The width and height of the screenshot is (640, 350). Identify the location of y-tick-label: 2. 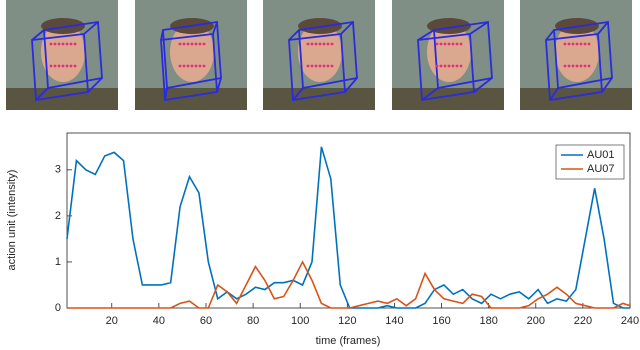
(58, 216).